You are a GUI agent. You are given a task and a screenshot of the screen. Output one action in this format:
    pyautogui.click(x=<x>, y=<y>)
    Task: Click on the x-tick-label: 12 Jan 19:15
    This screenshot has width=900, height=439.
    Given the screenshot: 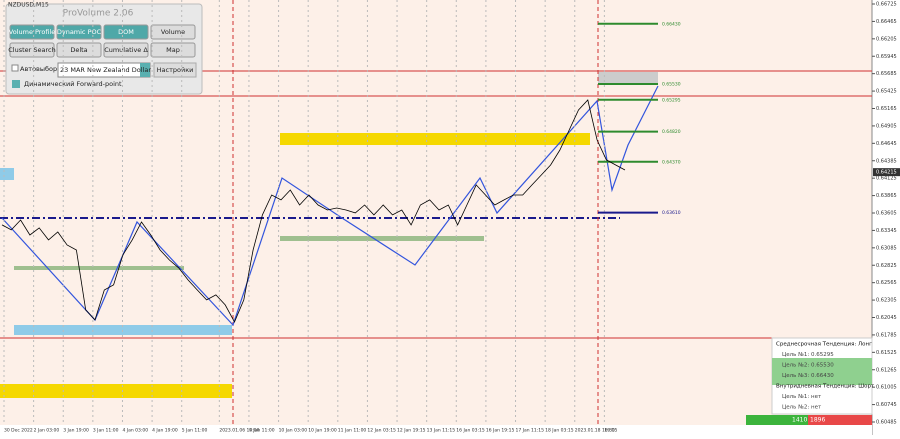 What is the action you would take?
    pyautogui.click(x=411, y=431)
    